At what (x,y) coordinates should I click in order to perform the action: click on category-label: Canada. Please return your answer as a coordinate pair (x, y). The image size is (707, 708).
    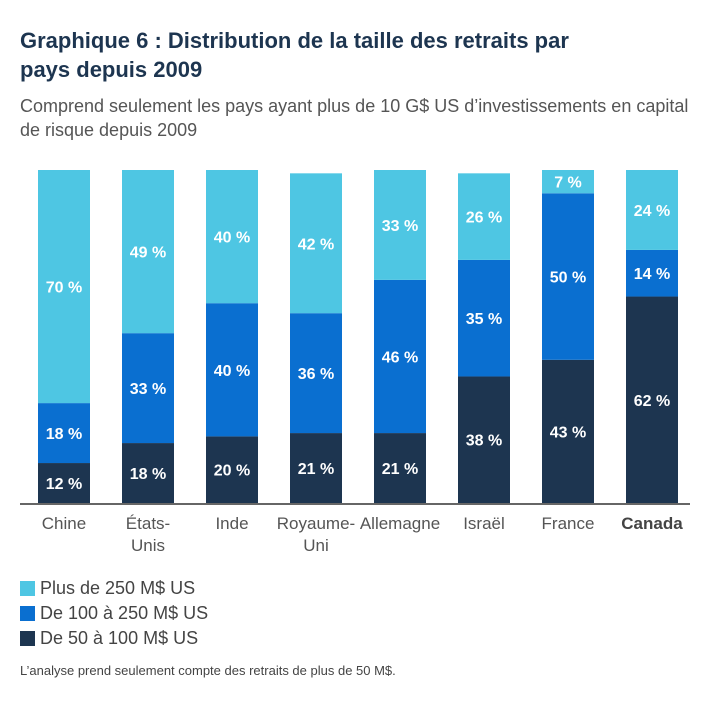
    Looking at the image, I should click on (652, 523).